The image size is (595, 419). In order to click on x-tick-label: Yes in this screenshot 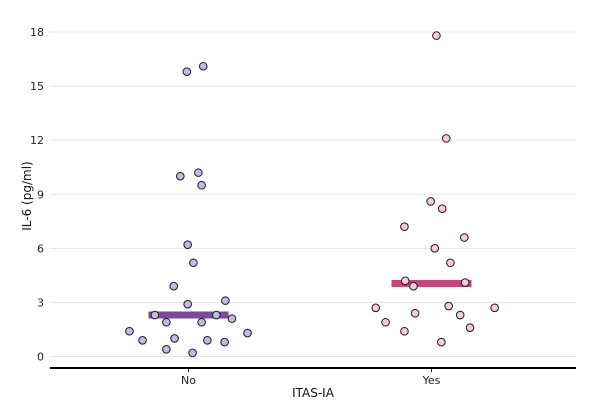, I will do `click(431, 380)`.